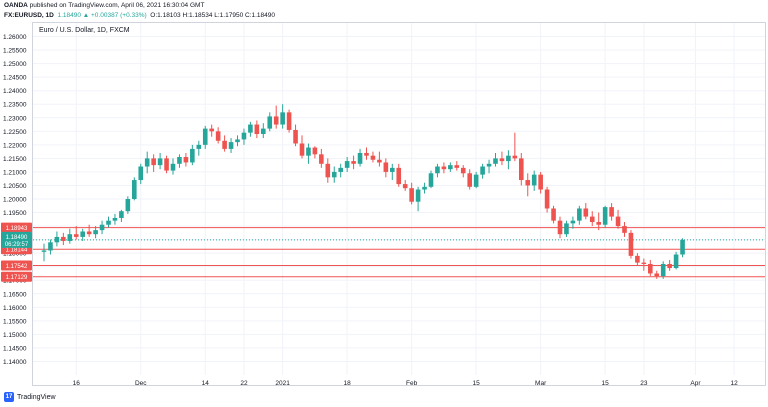 This screenshot has width=768, height=407. What do you see at coordinates (141, 383) in the screenshot?
I see `x-tick-label: Dec` at bounding box center [141, 383].